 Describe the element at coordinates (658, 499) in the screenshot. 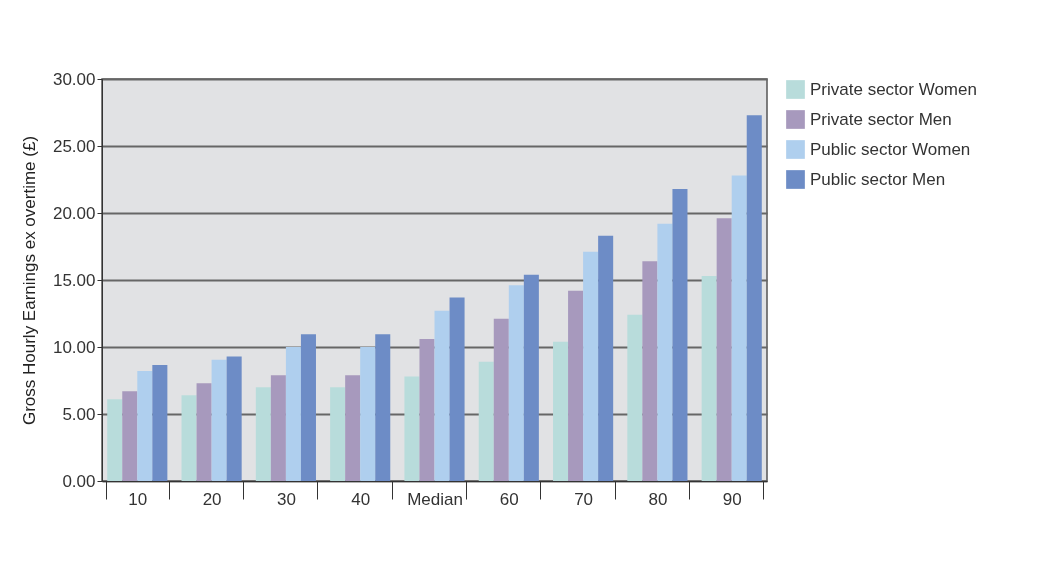

I see `x-tick-label: 80` at that location.